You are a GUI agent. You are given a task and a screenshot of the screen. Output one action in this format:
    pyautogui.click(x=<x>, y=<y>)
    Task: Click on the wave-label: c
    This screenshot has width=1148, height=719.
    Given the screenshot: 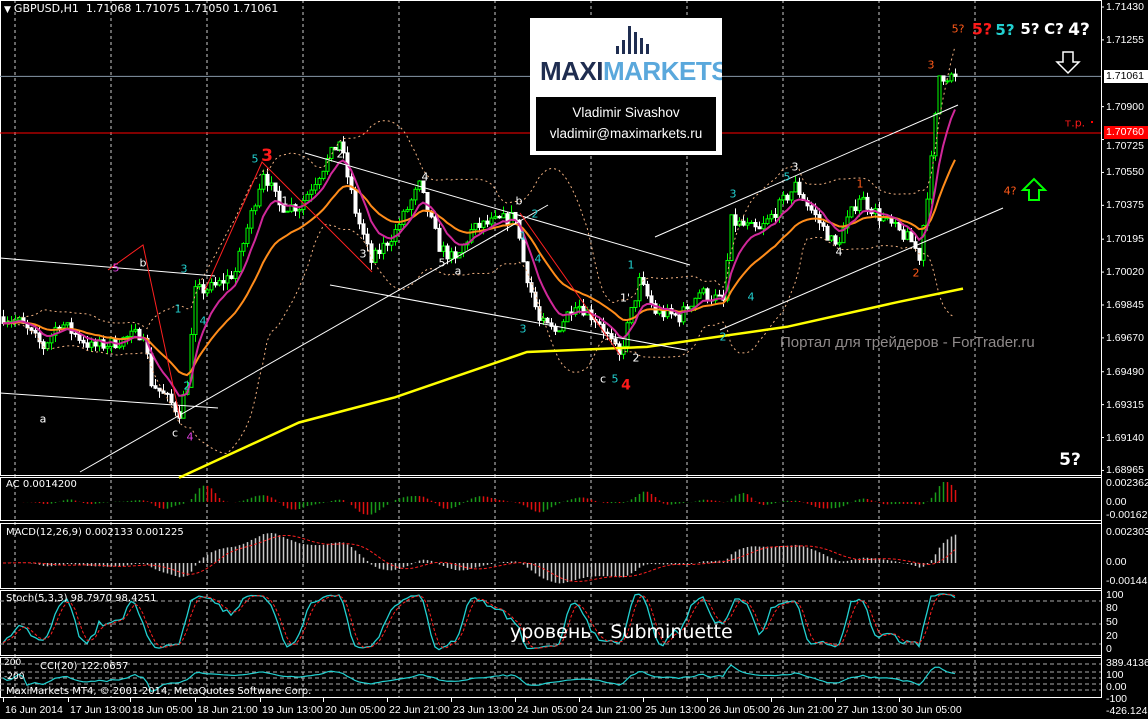 What is the action you would take?
    pyautogui.click(x=603, y=378)
    